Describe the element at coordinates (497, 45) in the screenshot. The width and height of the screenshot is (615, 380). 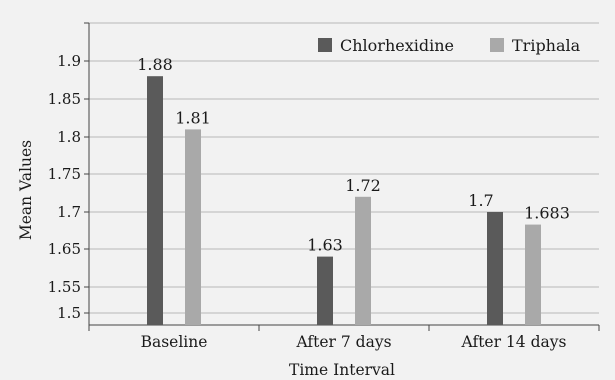
I see `legend-swatch-triphala` at that location.